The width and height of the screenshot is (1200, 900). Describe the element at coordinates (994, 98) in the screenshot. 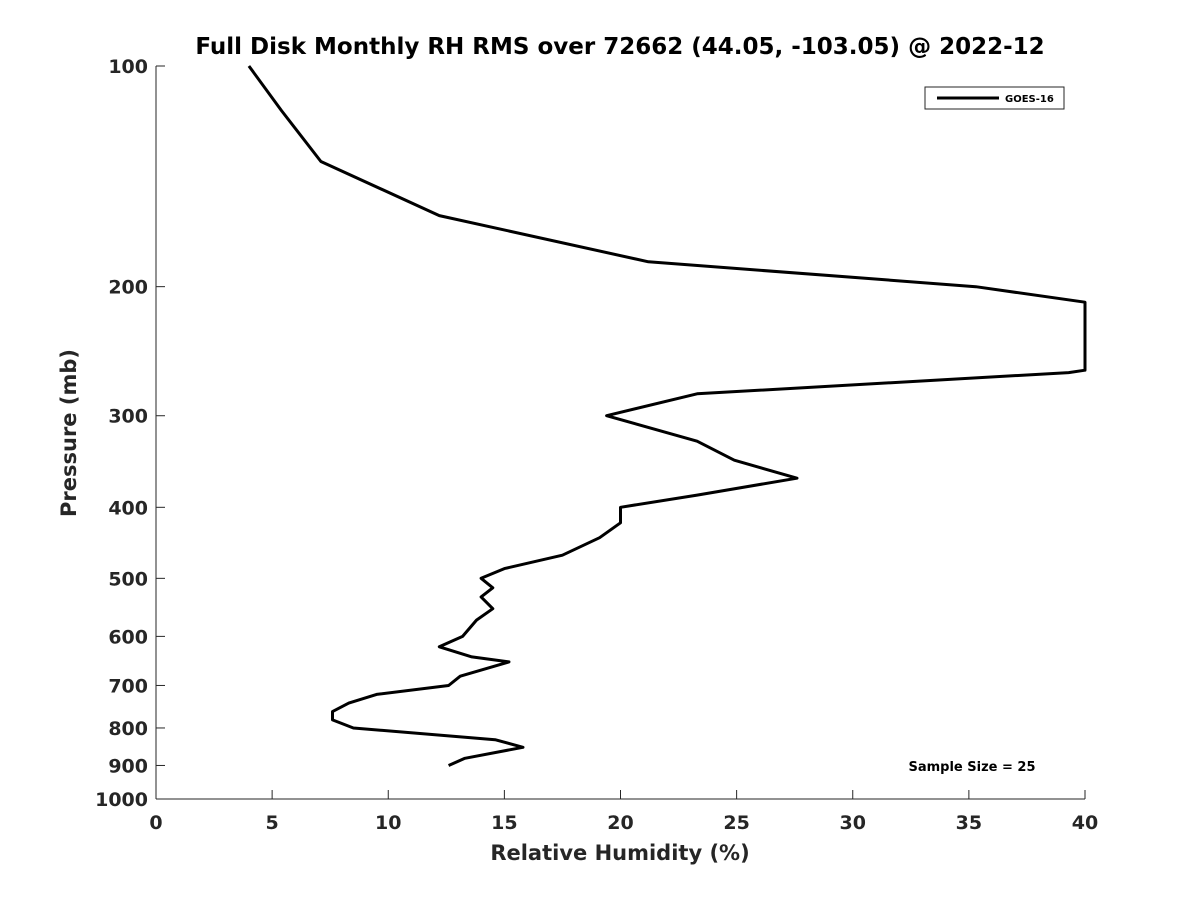

I see `legend: GOES-16` at that location.